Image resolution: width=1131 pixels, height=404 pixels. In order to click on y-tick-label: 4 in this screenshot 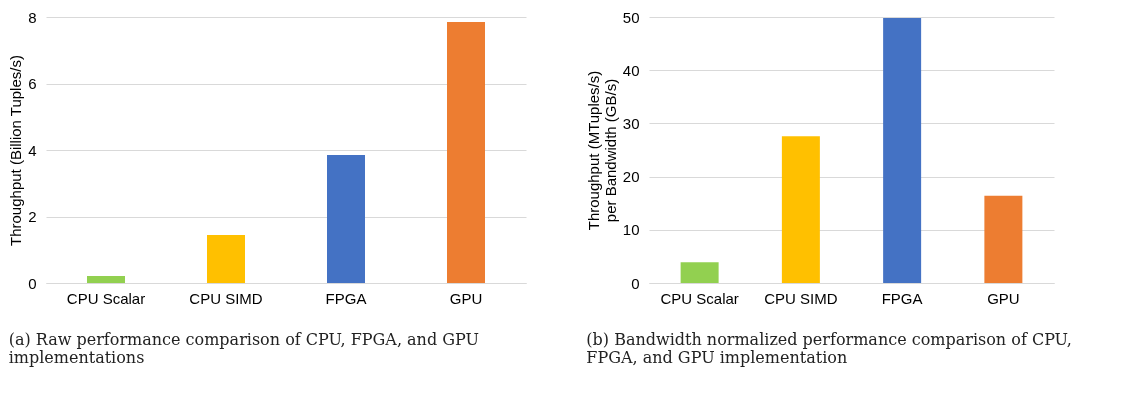, I will do `click(32, 150)`.